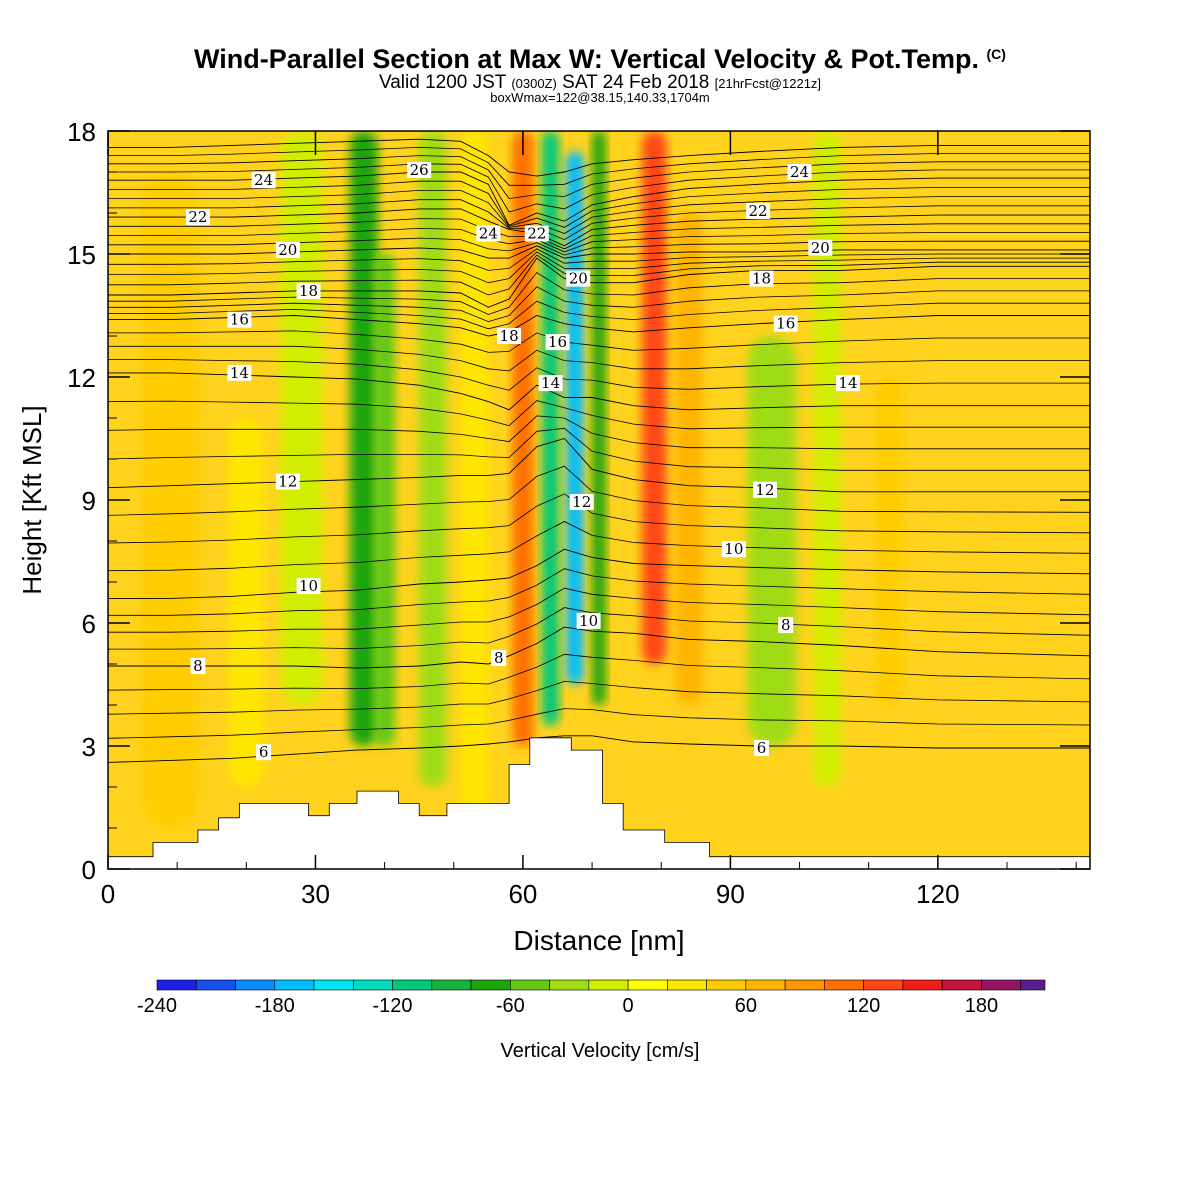  Describe the element at coordinates (598, 940) in the screenshot. I see `x-axis-label: Distance [nm]` at that location.